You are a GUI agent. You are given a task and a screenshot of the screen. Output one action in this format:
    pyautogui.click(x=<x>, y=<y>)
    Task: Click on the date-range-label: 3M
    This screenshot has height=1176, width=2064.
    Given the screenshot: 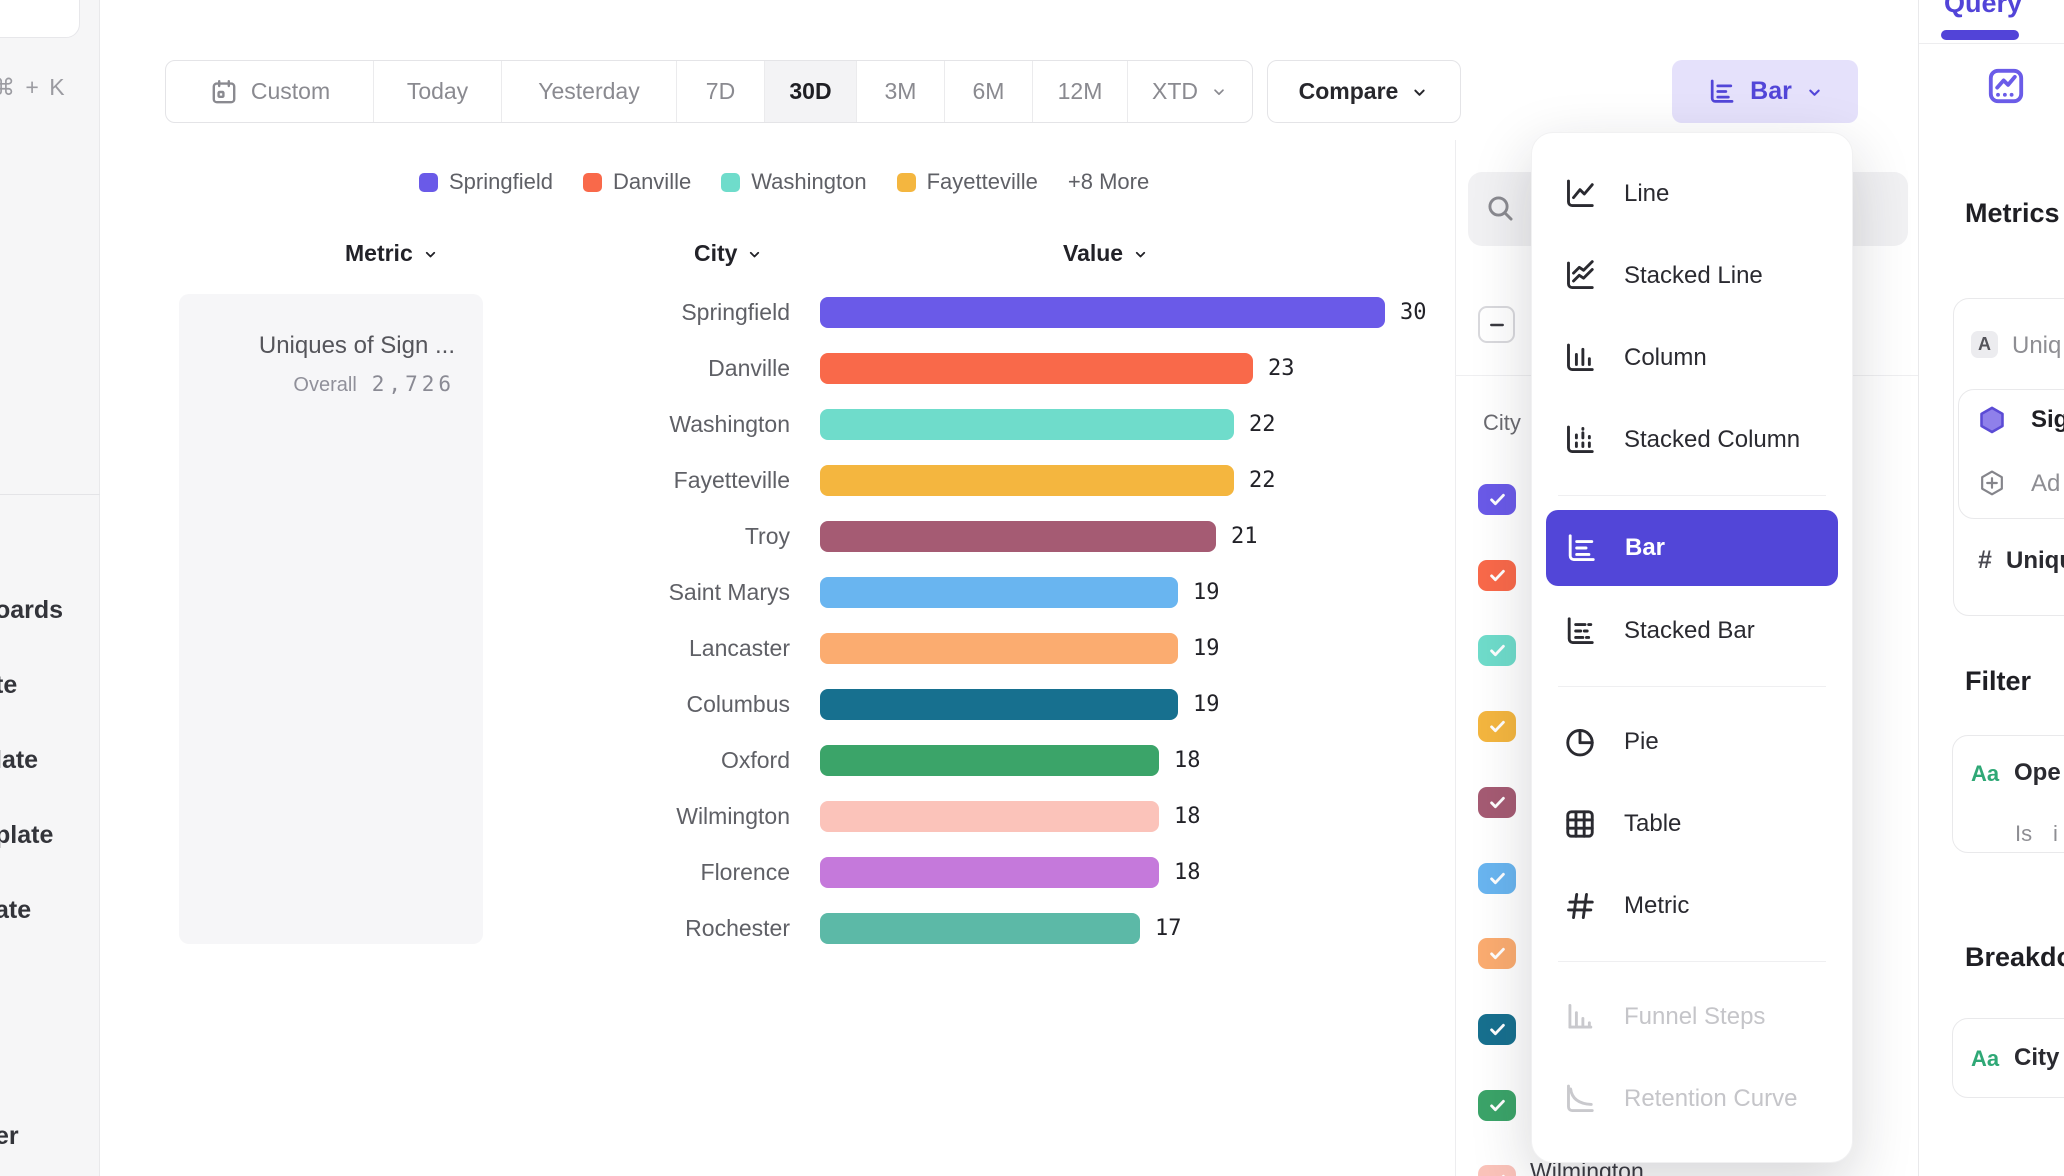 What is the action you would take?
    pyautogui.click(x=900, y=91)
    